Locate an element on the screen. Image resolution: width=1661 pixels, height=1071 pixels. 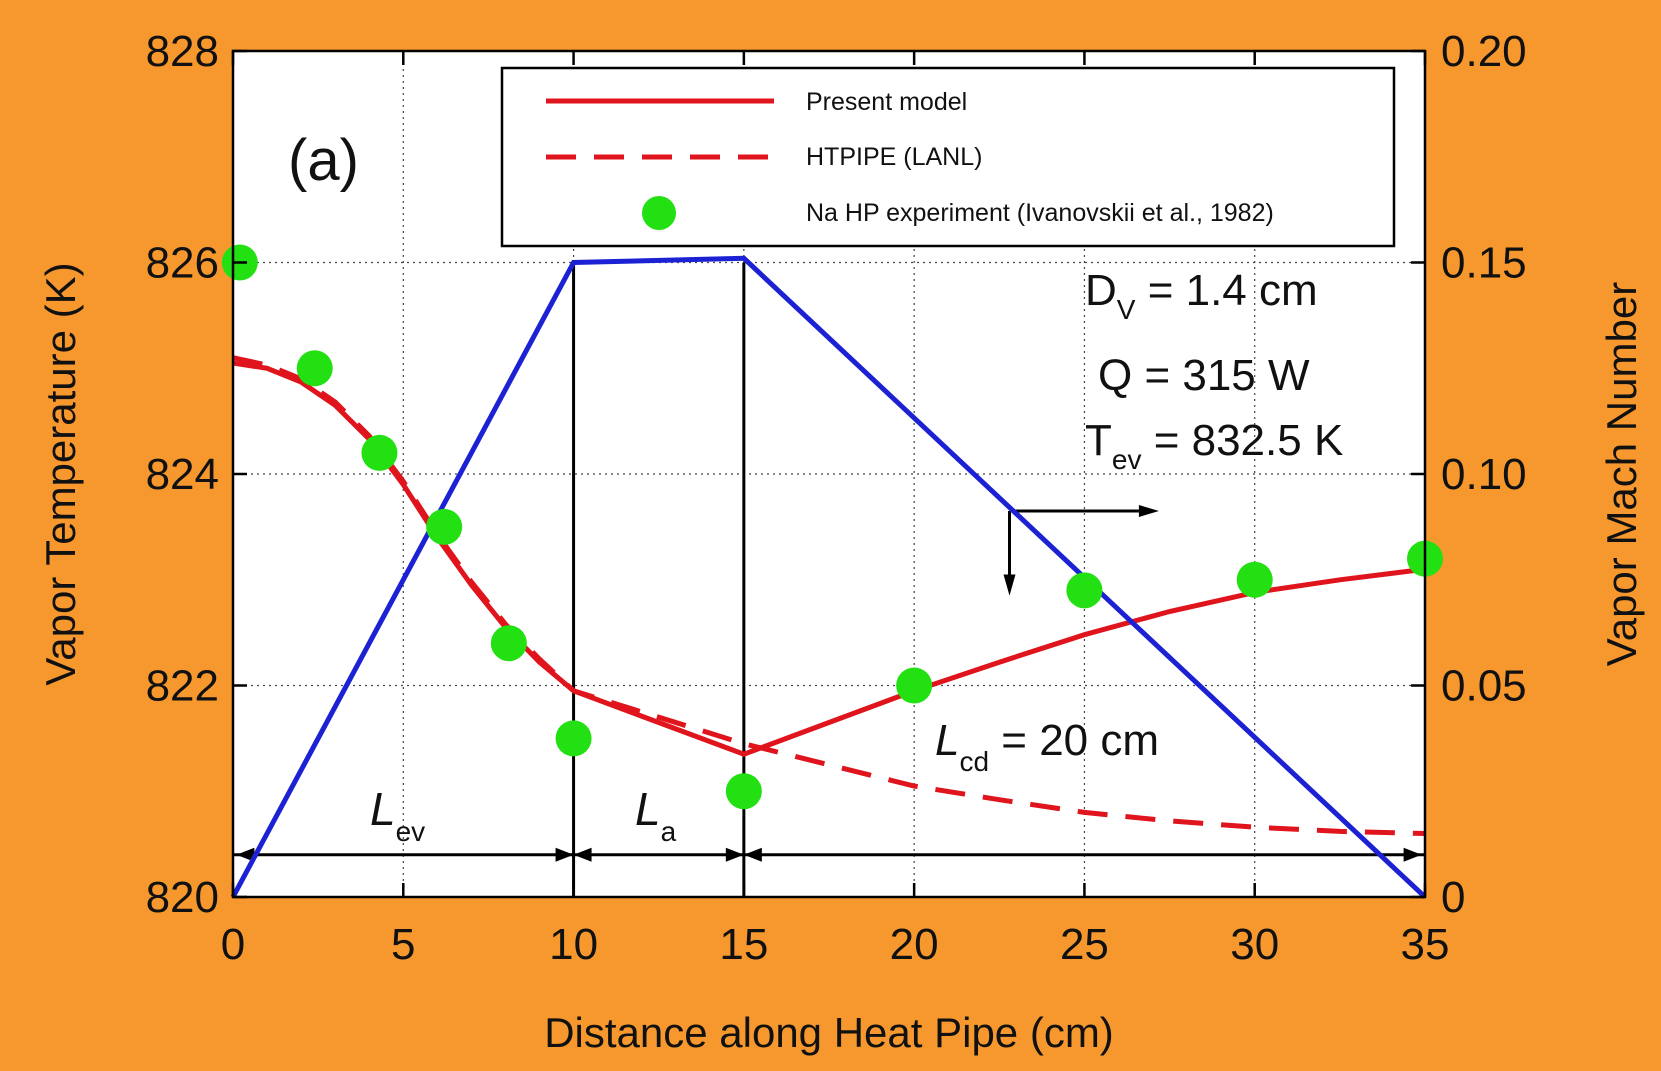
x-axis-title: Distance along Heat Pipe (cm) is located at coordinates (829, 1032).